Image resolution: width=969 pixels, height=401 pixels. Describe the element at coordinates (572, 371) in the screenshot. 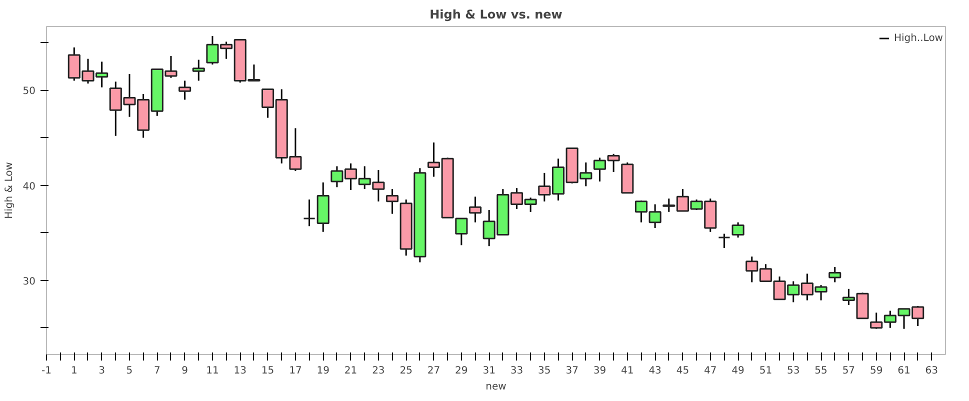

I see `x-tick-label: 37` at that location.